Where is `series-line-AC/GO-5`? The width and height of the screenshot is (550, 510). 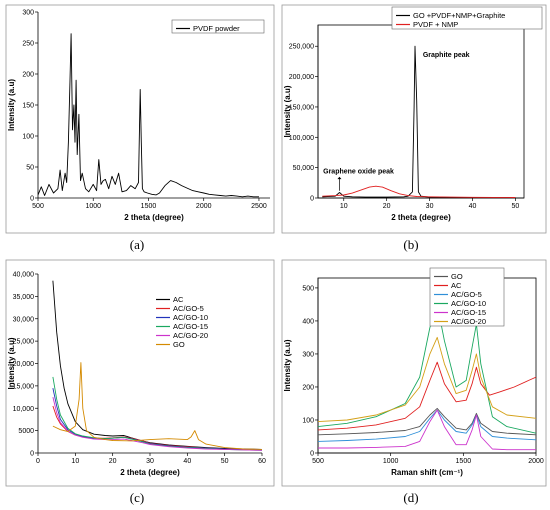 series-line-AC/GO-5 is located at coordinates (427, 425).